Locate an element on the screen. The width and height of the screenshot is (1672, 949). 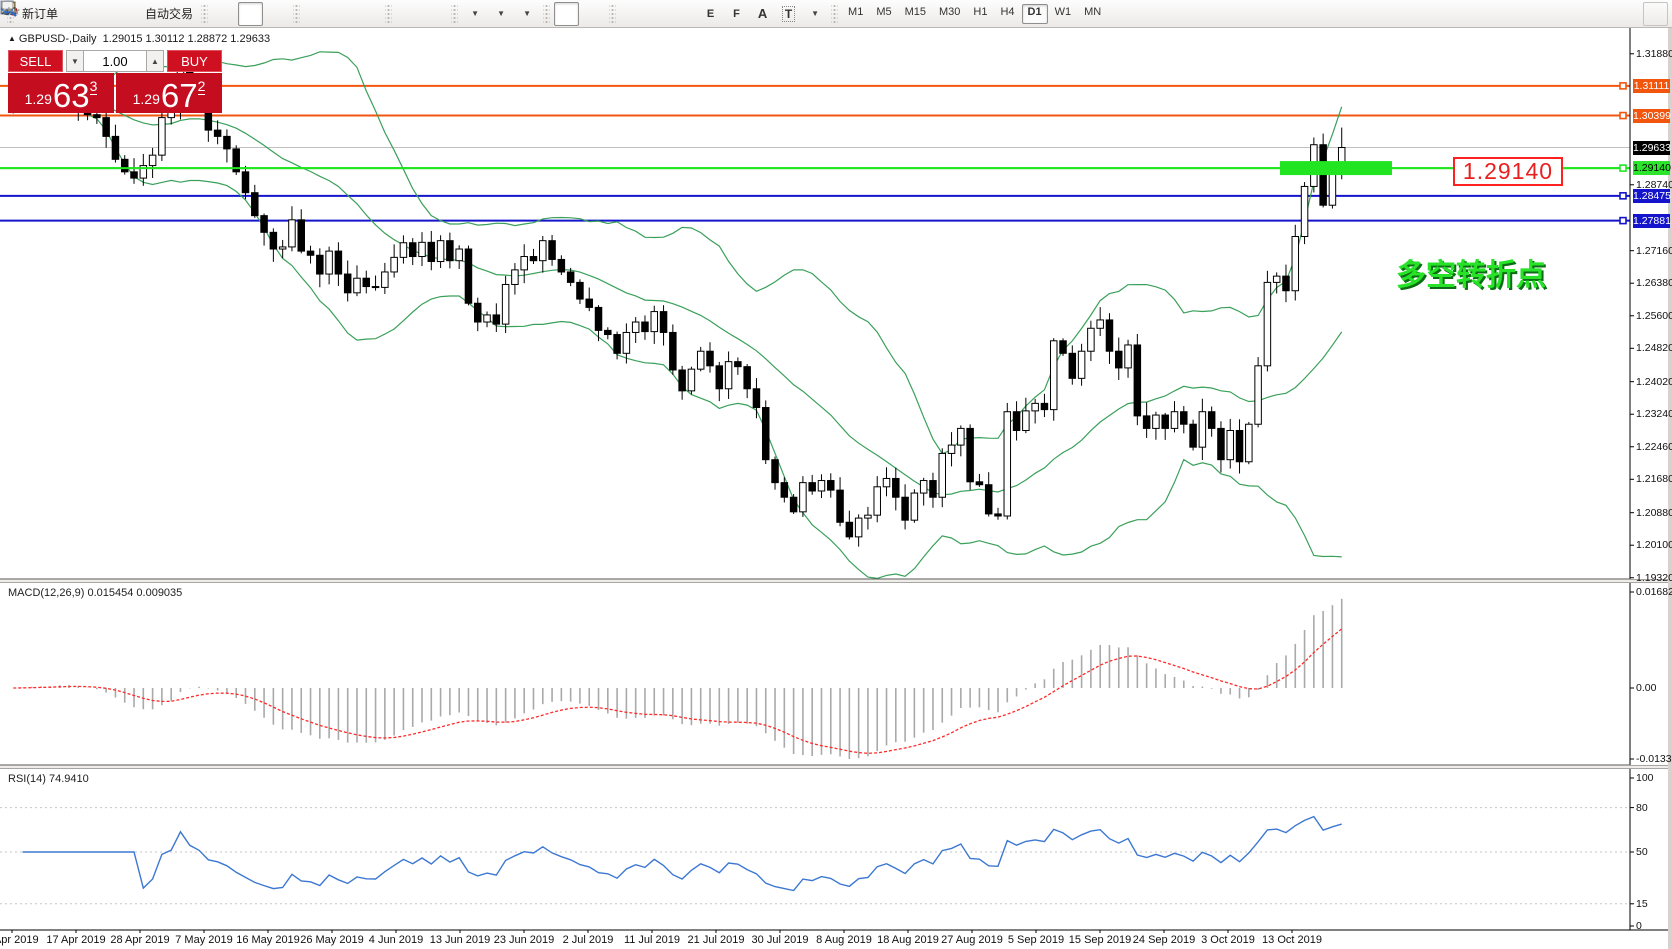
zoom-out-button is located at coordinates (178, 13).